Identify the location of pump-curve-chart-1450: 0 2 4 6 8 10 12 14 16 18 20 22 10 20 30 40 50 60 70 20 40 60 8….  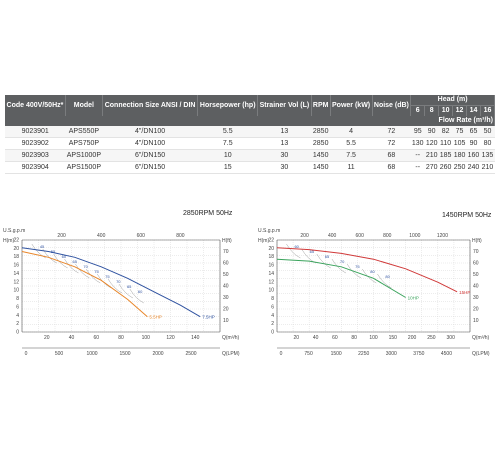
(374, 292).